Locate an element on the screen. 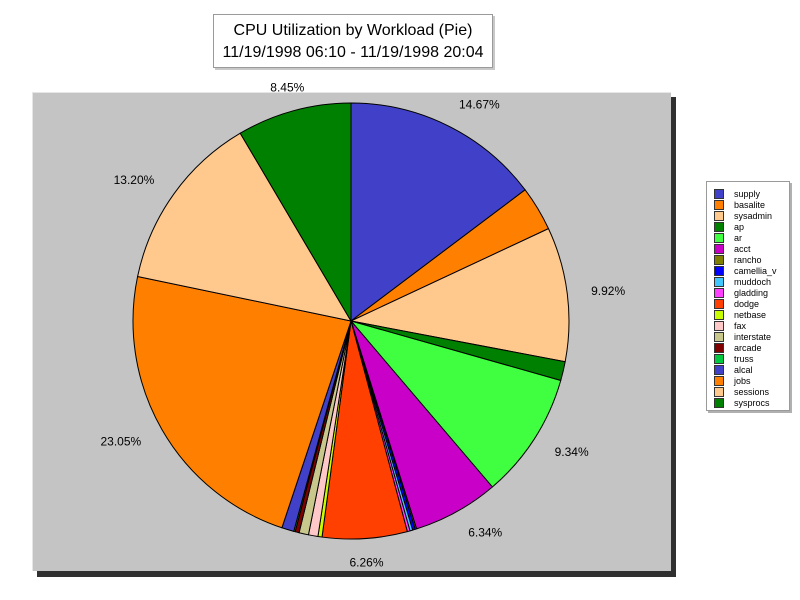 This screenshot has width=800, height=600. legend-label: arcade is located at coordinates (748, 347).